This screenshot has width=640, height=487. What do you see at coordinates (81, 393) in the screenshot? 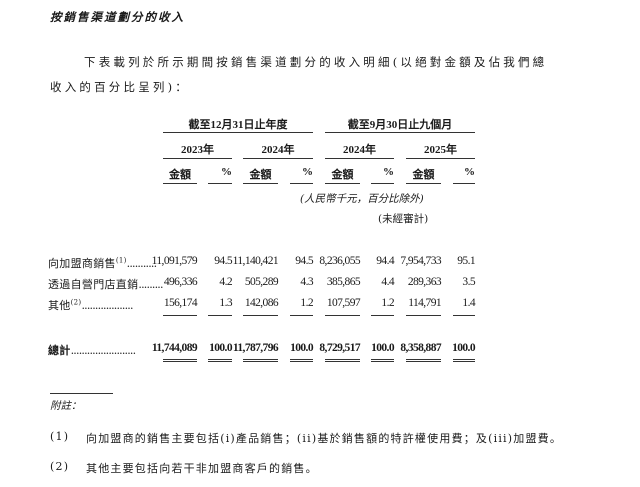
I see `footnote-rule` at bounding box center [81, 393].